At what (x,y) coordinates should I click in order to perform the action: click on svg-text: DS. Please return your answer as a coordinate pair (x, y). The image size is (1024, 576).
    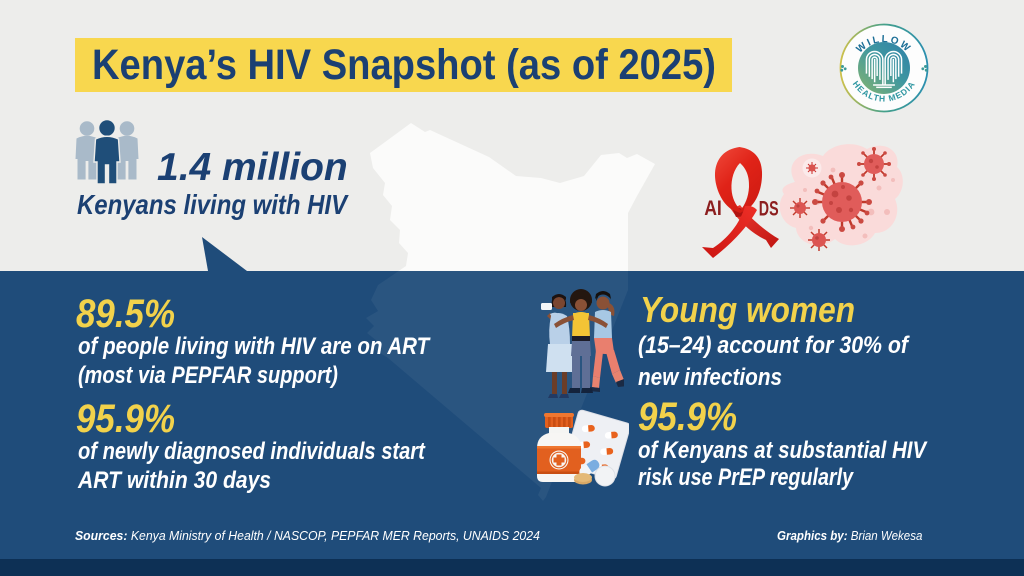
    Looking at the image, I should click on (769, 208).